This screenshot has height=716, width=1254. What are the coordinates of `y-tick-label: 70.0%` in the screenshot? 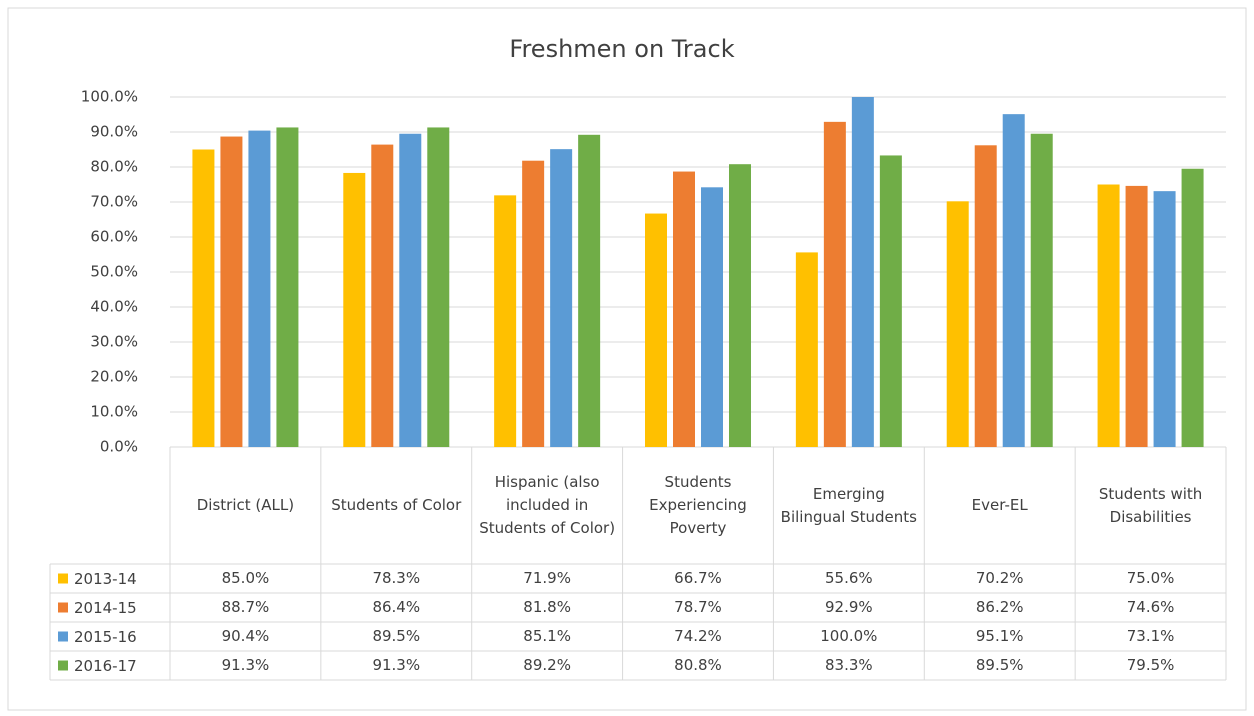 It's located at (114, 202).